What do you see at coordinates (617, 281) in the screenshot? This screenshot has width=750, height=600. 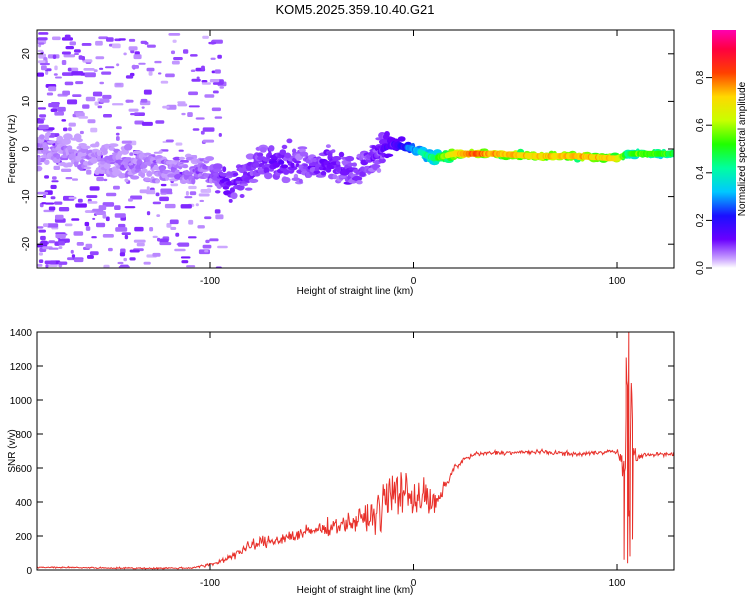 I see `spectrogram-x-ticklabel: 100` at bounding box center [617, 281].